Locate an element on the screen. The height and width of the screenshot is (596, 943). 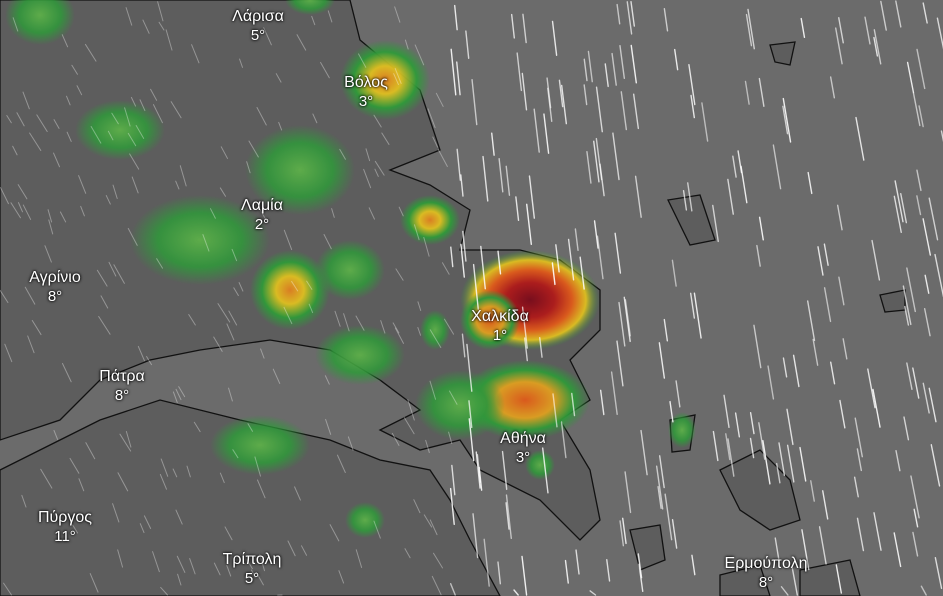
city-temp: 1° is located at coordinates (500, 335).